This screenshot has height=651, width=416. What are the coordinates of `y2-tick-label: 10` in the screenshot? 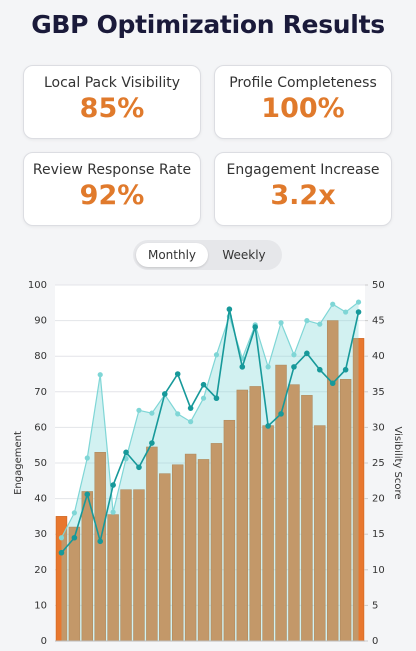 It's located at (378, 570).